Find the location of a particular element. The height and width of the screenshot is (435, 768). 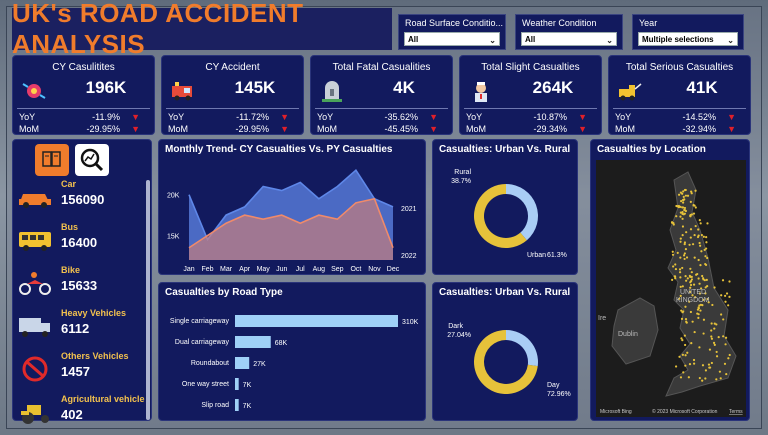

year-filter: Year Multiple selections ⌄ is located at coordinates (688, 32).